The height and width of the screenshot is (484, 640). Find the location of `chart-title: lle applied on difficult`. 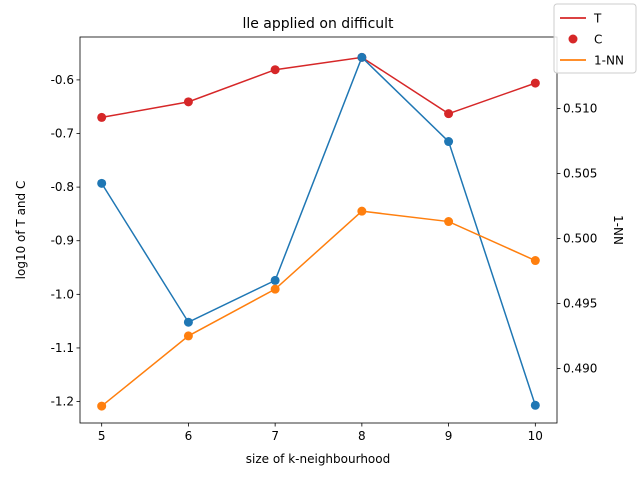

chart-title: lle applied on difficult is located at coordinates (318, 24).